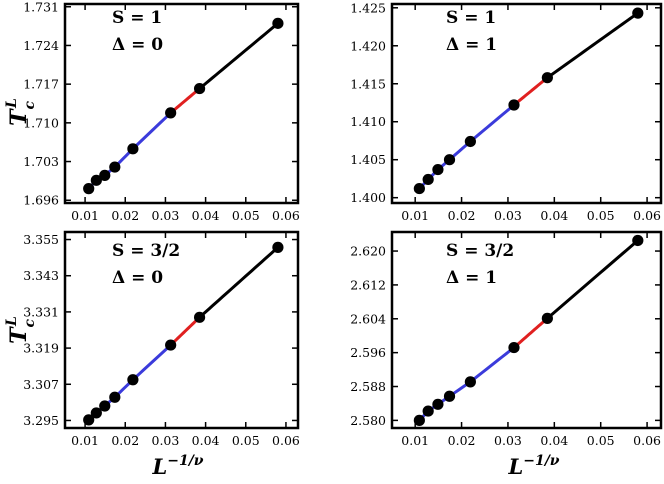 This screenshot has width=664, height=484. I want to click on y-tick-label: 2.620, so click(368, 251).